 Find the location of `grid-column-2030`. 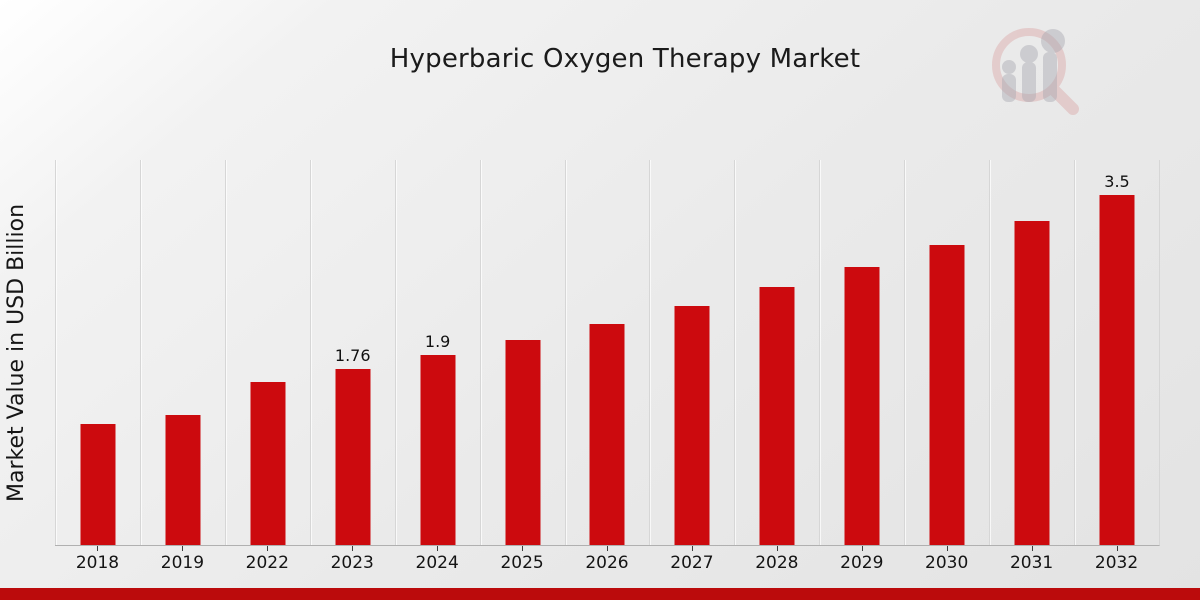

grid-column-2030 is located at coordinates (946, 352).